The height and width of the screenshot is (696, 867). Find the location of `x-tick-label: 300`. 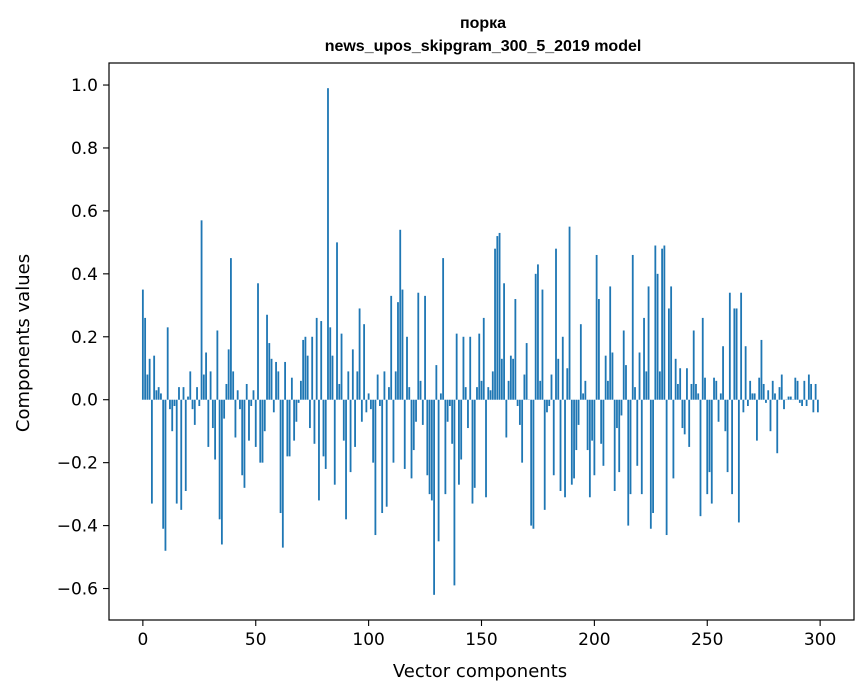

x-tick-label: 300 is located at coordinates (820, 640).